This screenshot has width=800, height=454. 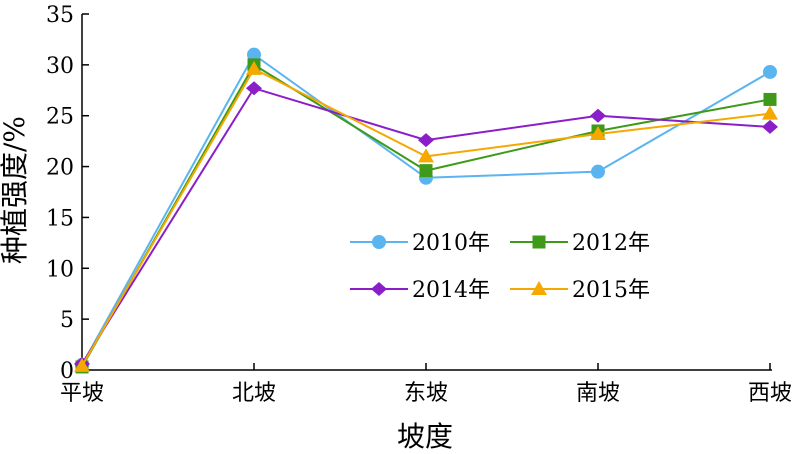 I want to click on legend-item: 2014年, so click(x=420, y=290).